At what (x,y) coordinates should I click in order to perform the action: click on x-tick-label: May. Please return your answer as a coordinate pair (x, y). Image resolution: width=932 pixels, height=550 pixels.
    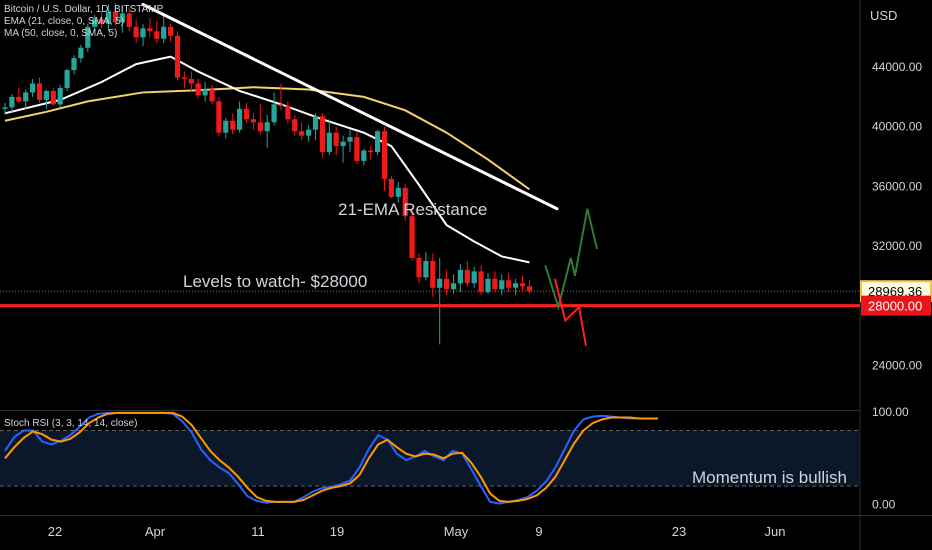
    Looking at the image, I should click on (456, 531).